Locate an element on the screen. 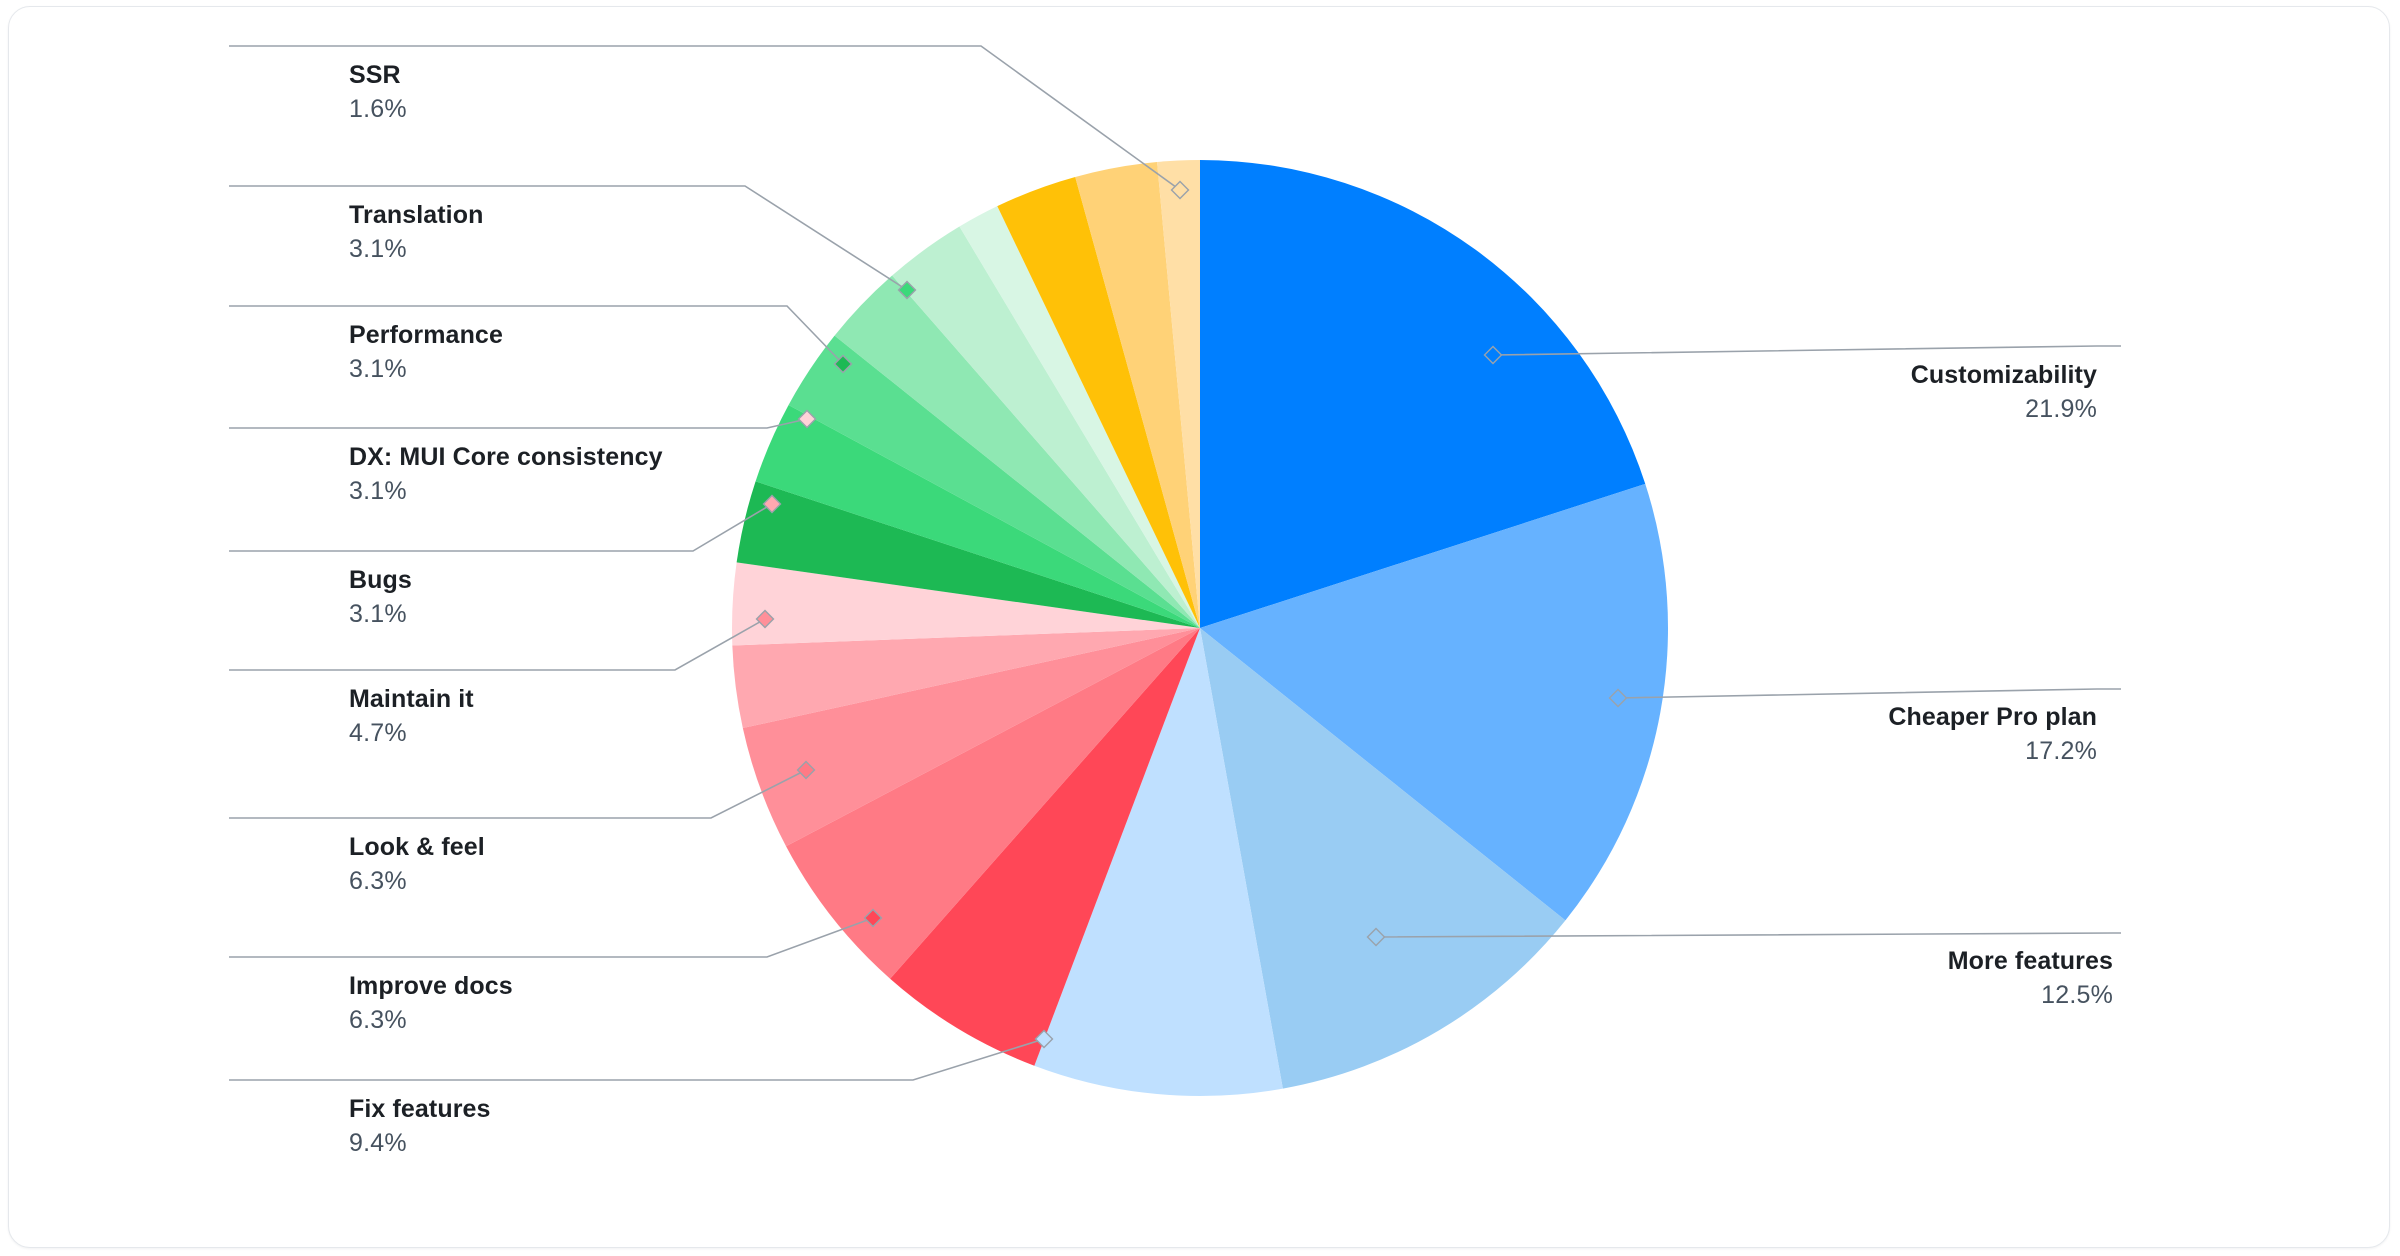  pie-label: More features 12.5% is located at coordinates (1061, 980).